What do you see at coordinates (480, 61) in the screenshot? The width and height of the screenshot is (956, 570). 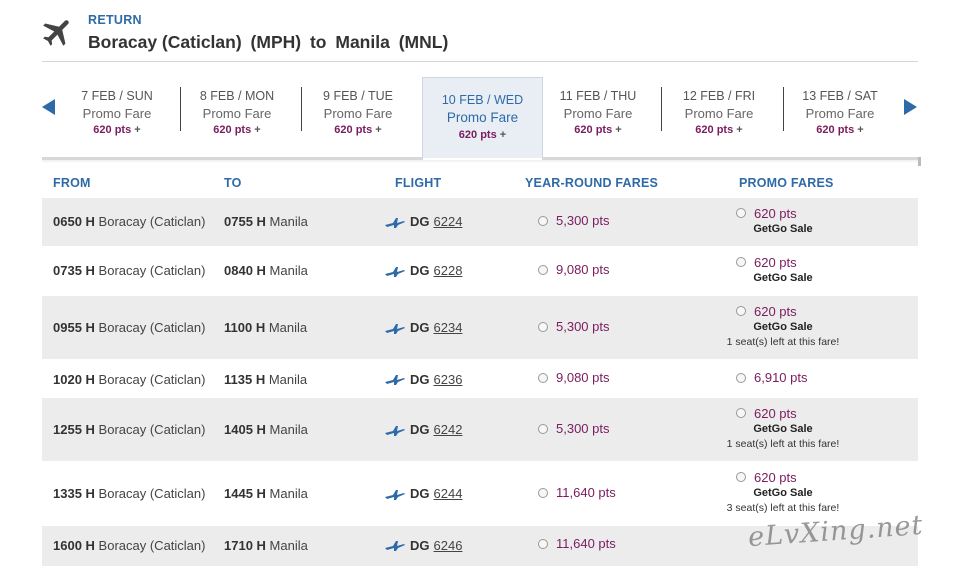 I see `header-divider` at bounding box center [480, 61].